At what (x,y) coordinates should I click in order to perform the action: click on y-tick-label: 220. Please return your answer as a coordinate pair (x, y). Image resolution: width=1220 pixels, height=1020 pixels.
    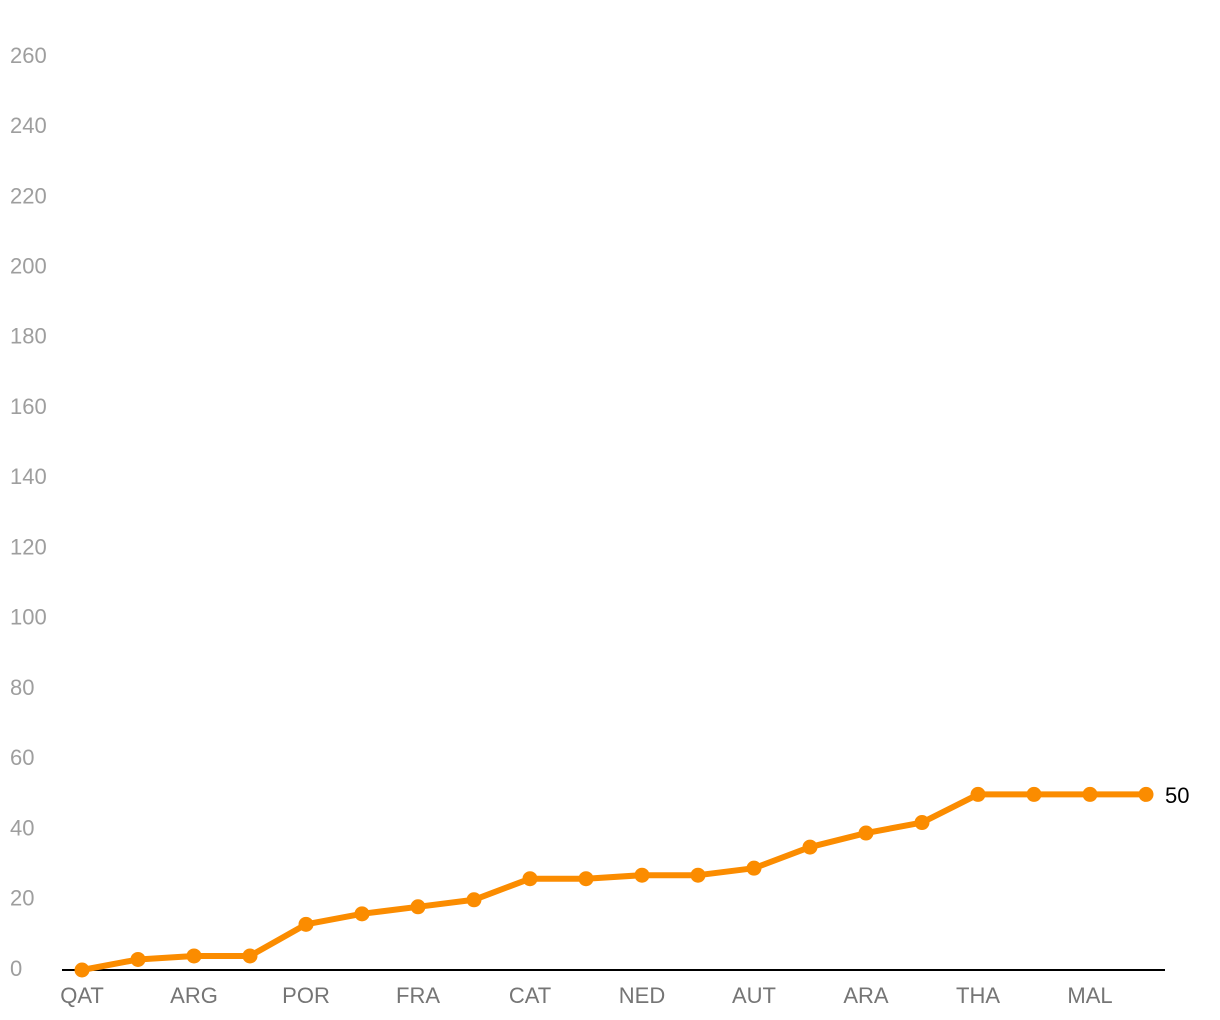
    Looking at the image, I should click on (28, 195).